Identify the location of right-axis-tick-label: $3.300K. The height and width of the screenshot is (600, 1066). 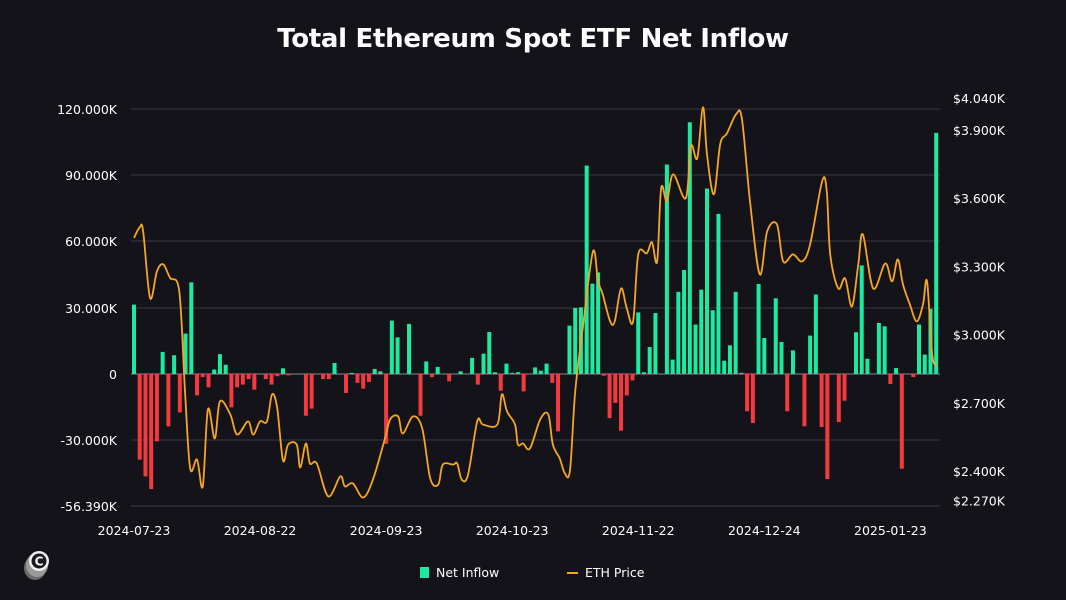
(979, 266).